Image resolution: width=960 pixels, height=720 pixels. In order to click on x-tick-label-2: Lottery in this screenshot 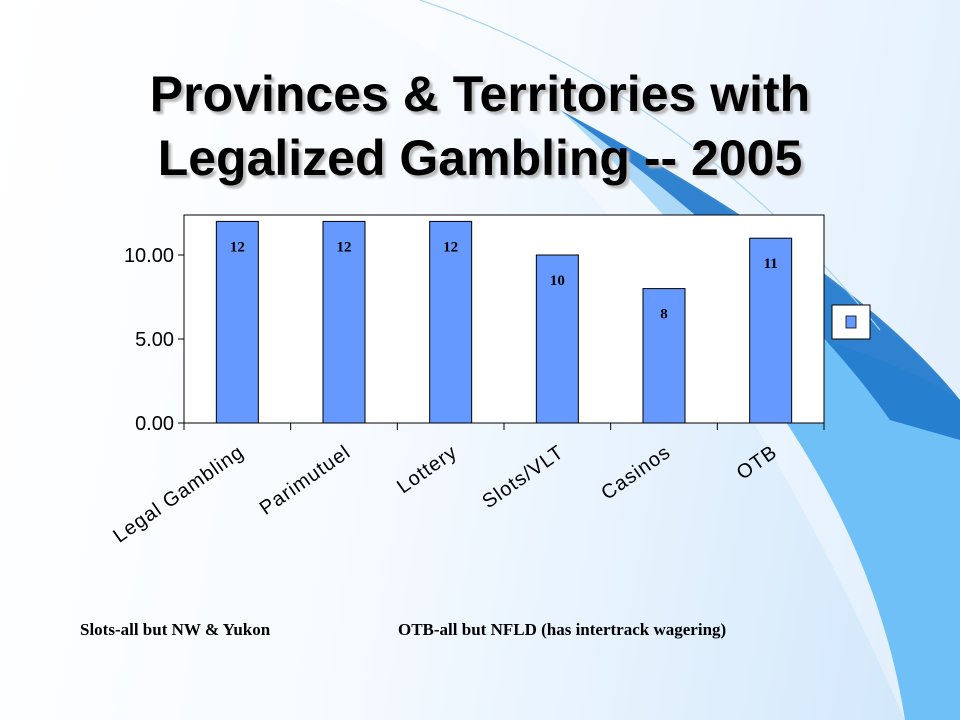, I will do `click(427, 469)`.